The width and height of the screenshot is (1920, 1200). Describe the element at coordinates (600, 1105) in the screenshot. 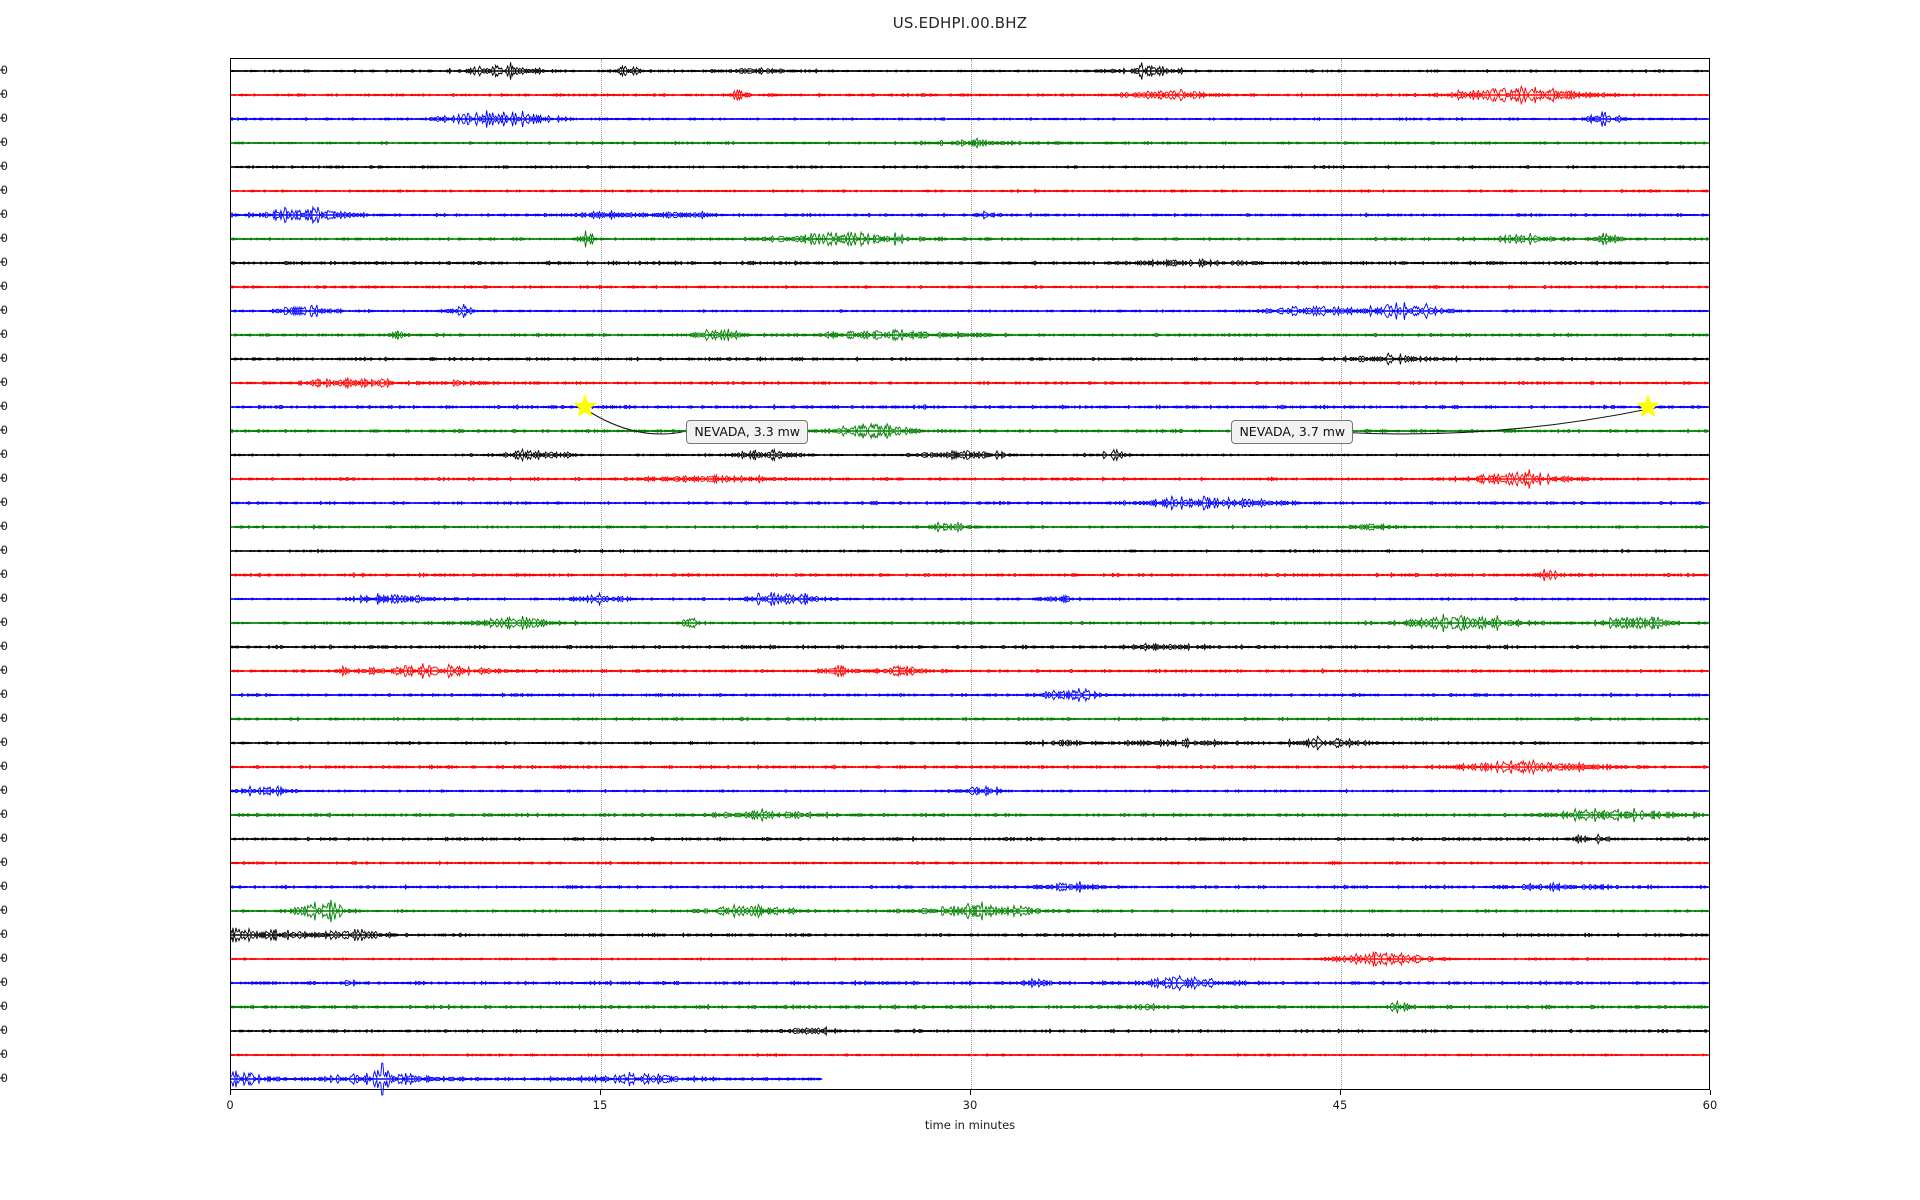

I see `x-tick-label: 15` at that location.